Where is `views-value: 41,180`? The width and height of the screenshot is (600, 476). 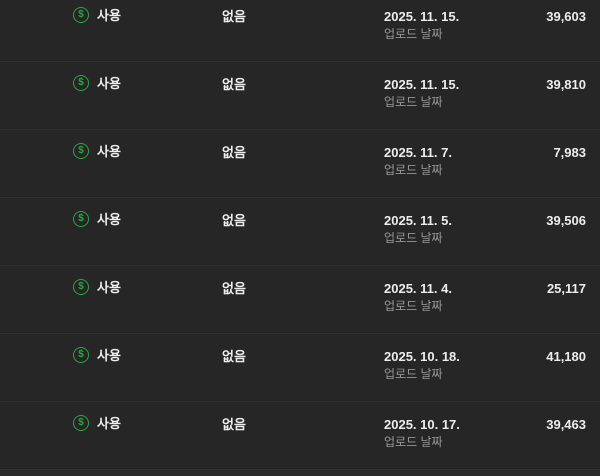
views-value: 41,180 is located at coordinates (566, 356).